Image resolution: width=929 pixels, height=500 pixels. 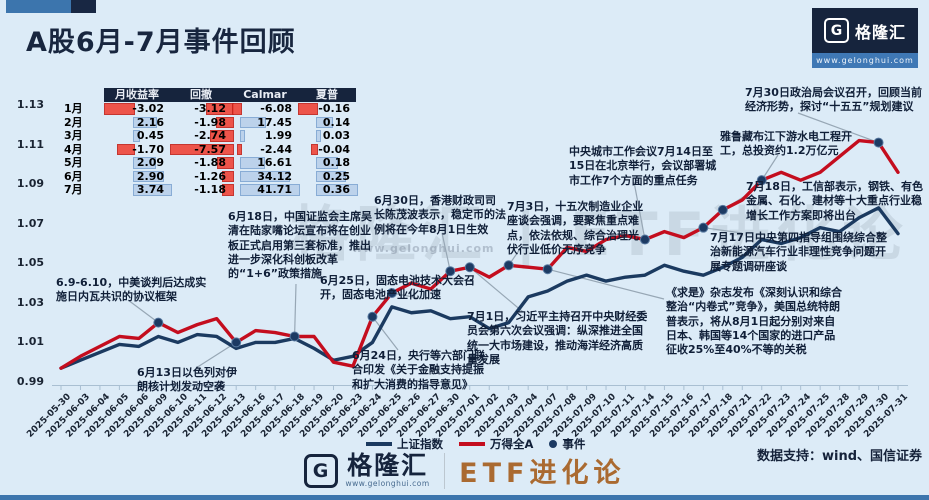 I want to click on table-cell: -3.12, so click(x=202, y=109).